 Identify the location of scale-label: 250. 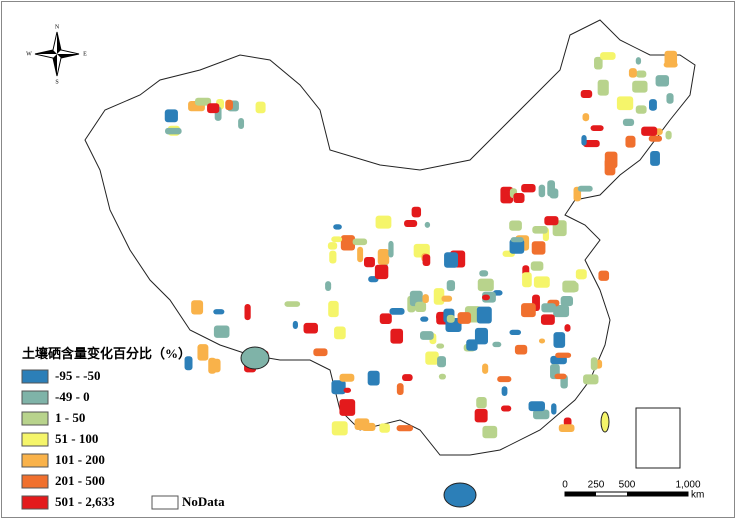
(596, 485).